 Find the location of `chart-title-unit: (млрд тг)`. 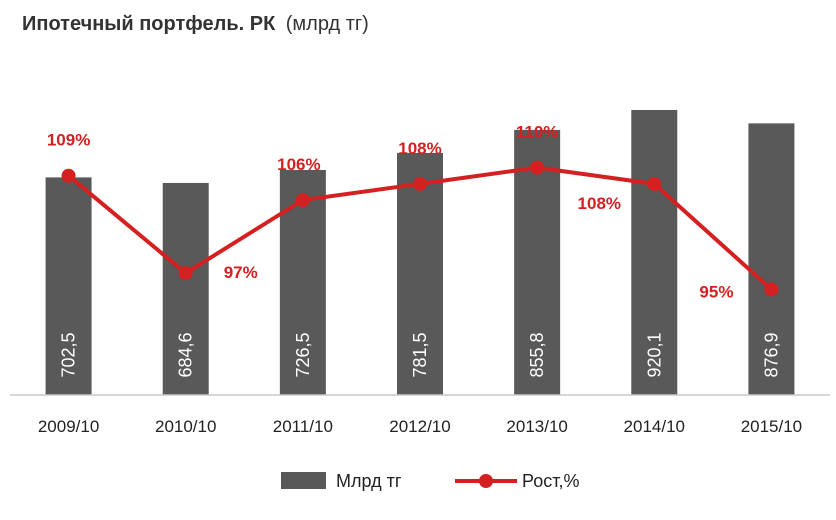

chart-title-unit: (млрд тг) is located at coordinates (327, 24).